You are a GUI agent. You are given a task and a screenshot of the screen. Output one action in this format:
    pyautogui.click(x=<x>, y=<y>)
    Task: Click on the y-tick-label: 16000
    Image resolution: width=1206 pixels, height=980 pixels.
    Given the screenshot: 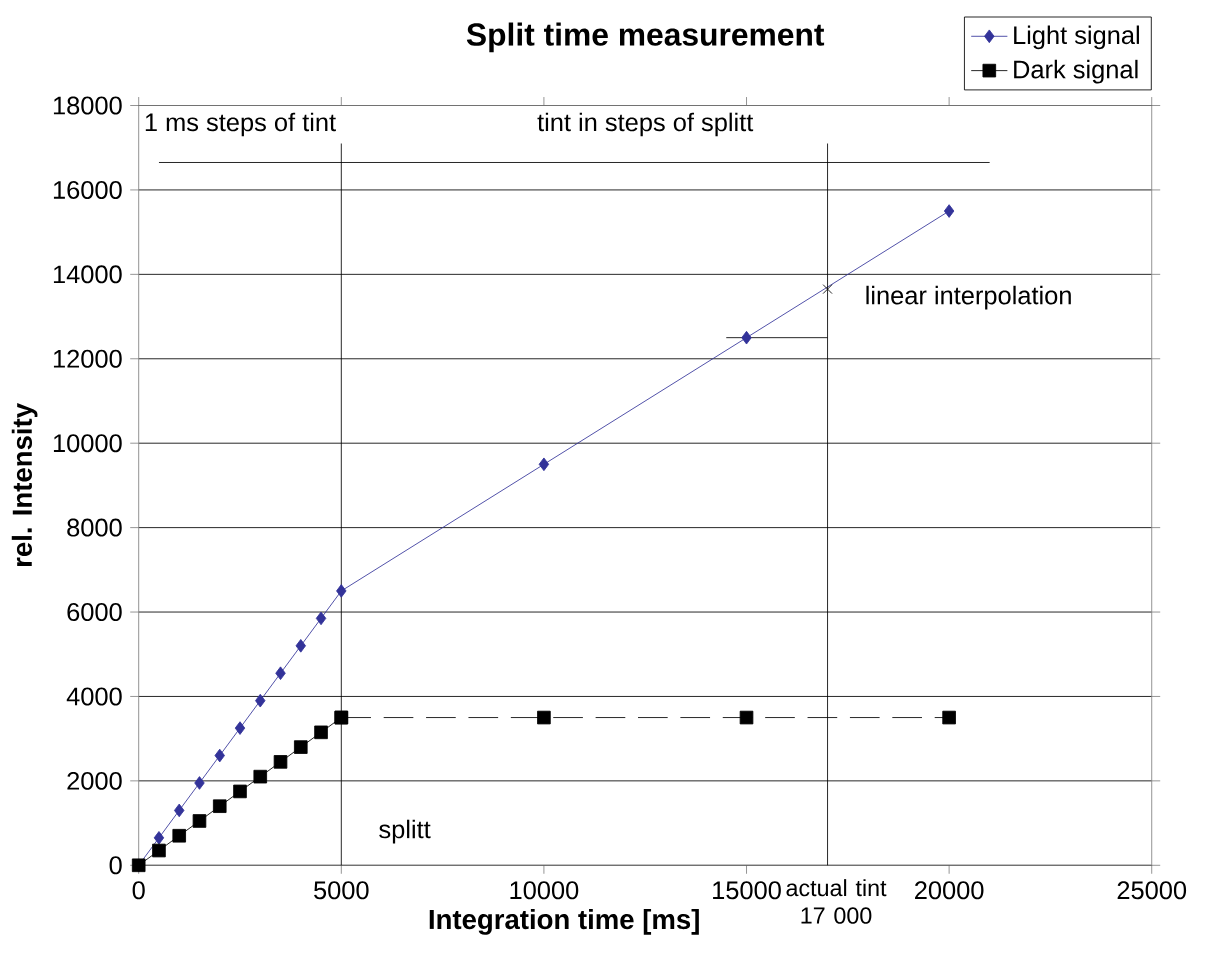 What is the action you would take?
    pyautogui.click(x=87, y=190)
    